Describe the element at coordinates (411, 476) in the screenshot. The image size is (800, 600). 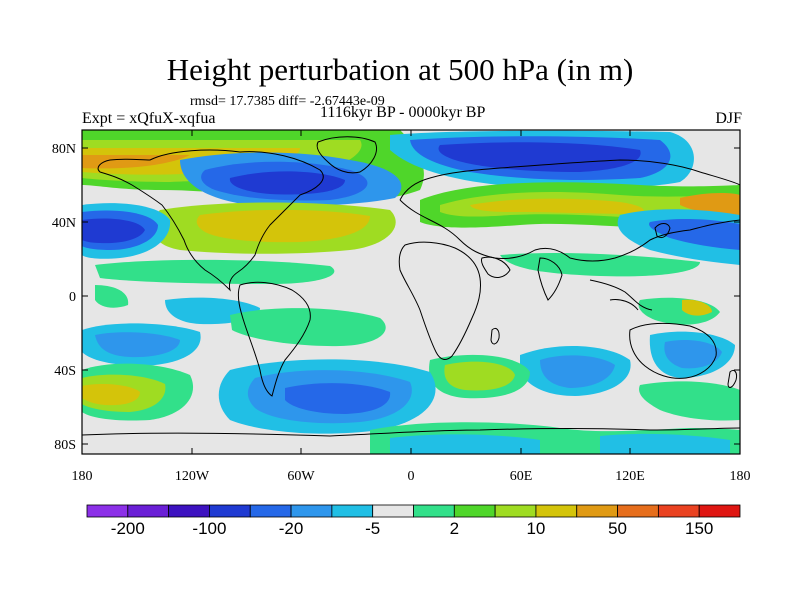
I see `lon-tick-label: 0` at that location.